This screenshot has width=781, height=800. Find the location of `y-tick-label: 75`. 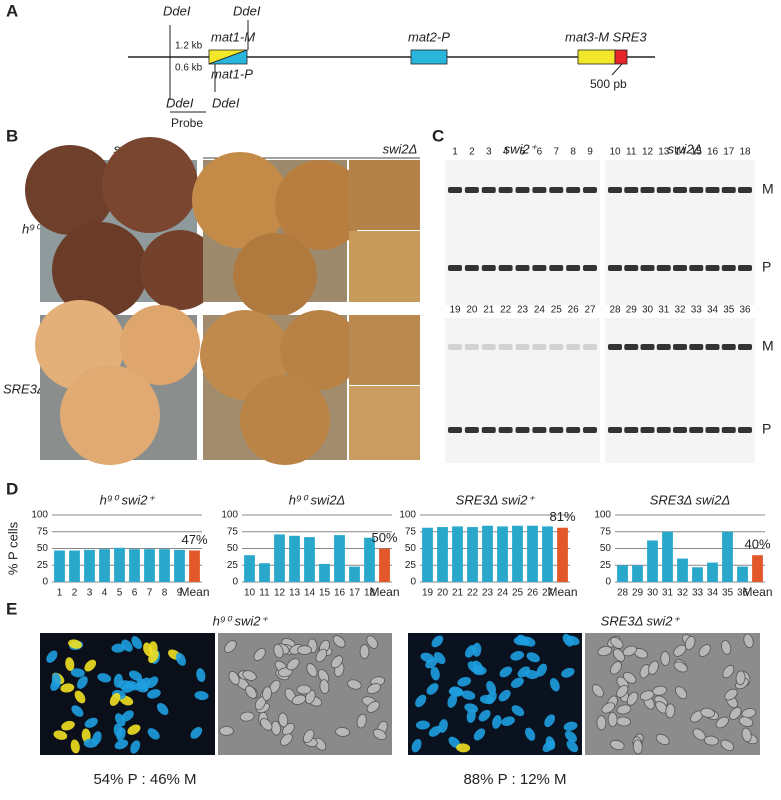

y-tick-label: 75 is located at coordinates (233, 531).